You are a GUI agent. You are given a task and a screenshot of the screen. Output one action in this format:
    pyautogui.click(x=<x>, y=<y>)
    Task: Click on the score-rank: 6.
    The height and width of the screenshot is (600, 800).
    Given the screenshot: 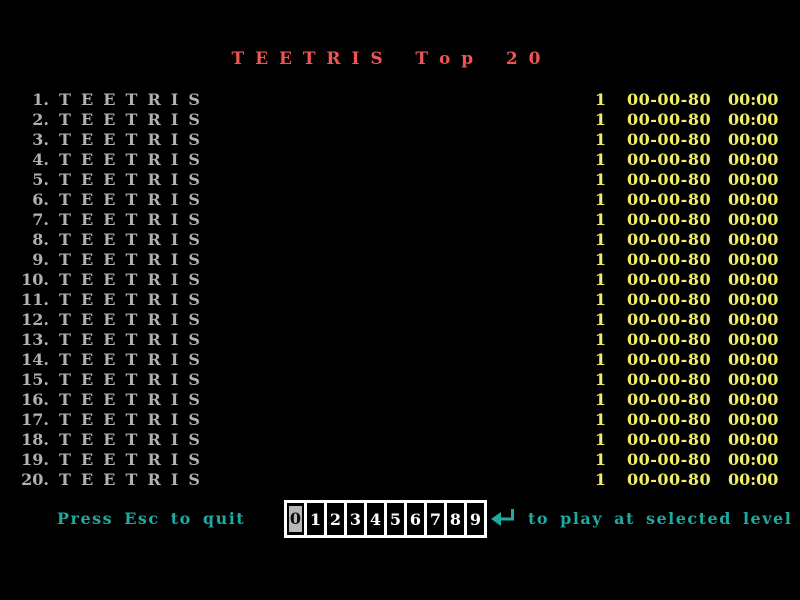 What is the action you would take?
    pyautogui.click(x=40, y=199)
    